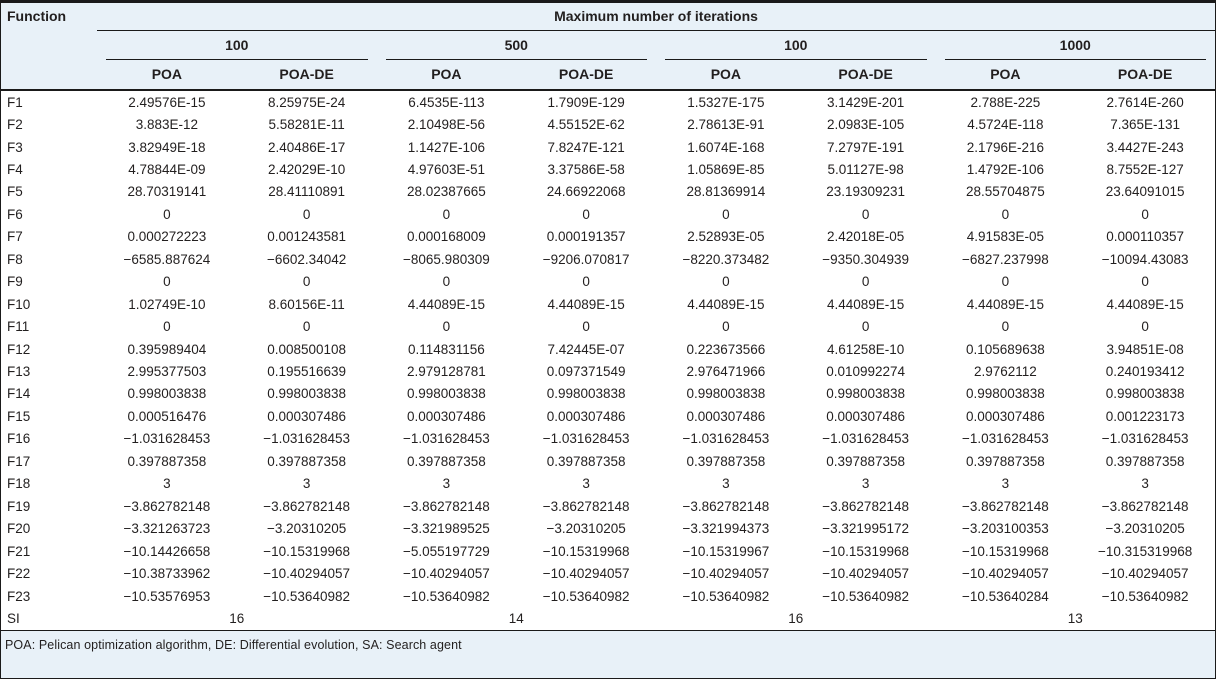 This screenshot has width=1216, height=679. Describe the element at coordinates (306, 75) in the screenshot. I see `algo-header-poa-de: POA-DE` at that location.